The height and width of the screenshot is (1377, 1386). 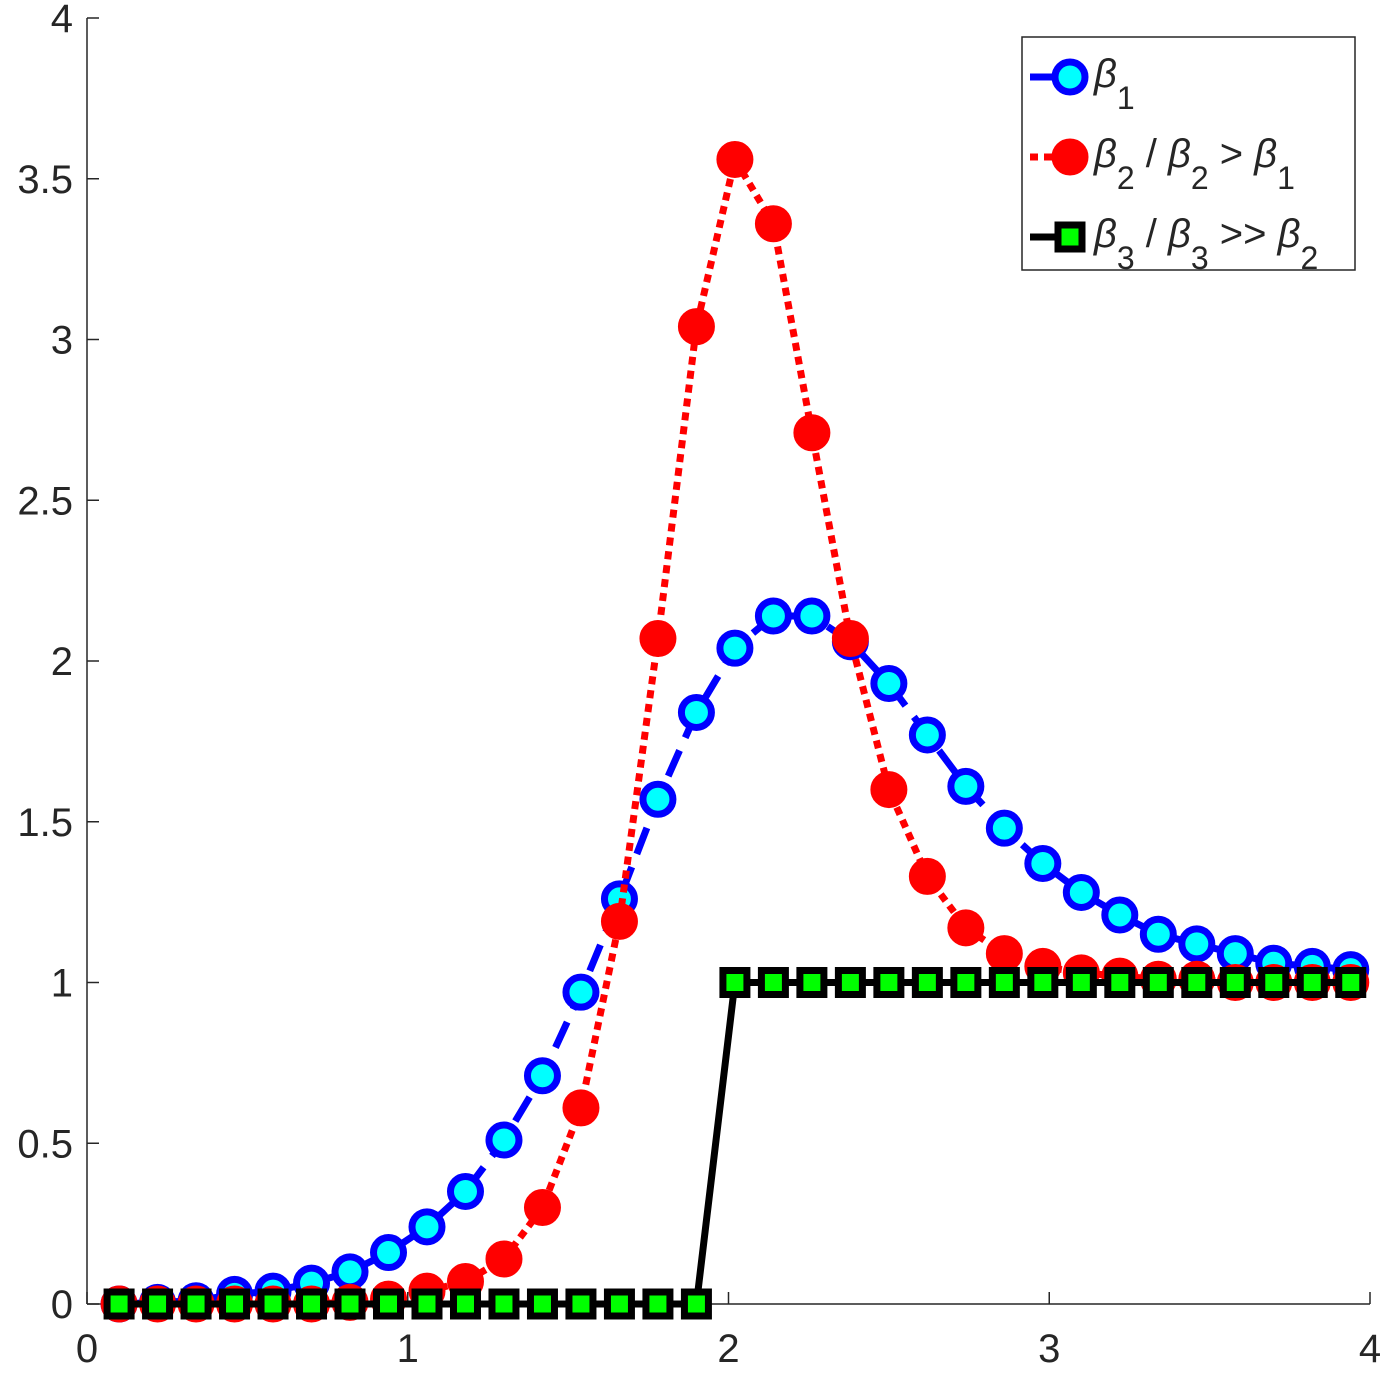 I want to click on y-tick-label: 0.5, so click(x=45, y=1144).